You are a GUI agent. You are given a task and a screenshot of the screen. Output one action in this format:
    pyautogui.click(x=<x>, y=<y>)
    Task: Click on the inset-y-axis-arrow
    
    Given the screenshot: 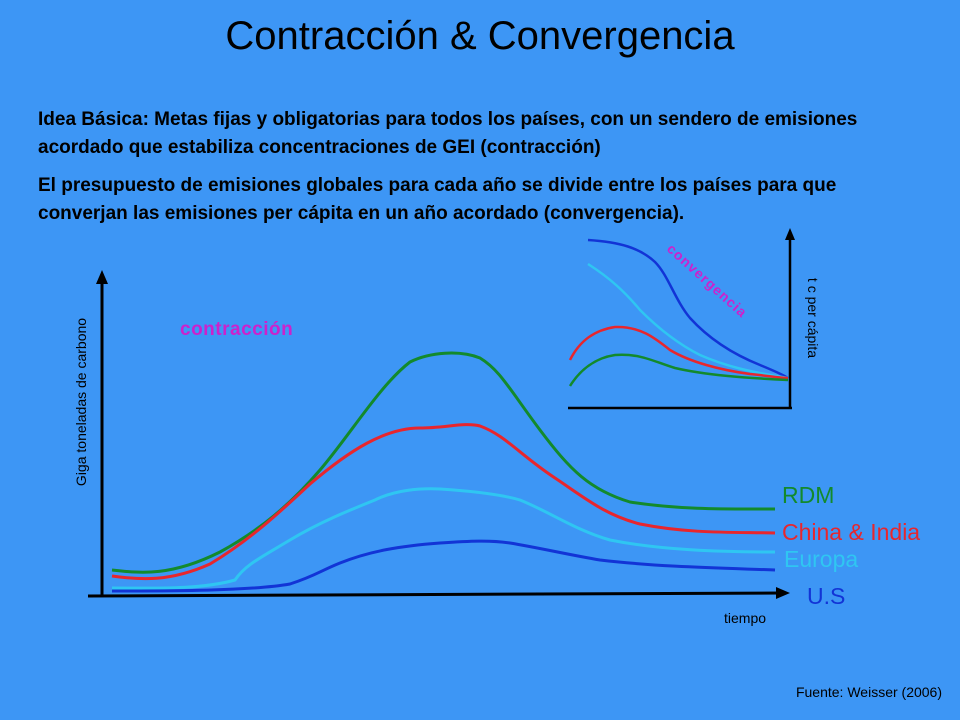 What is the action you would take?
    pyautogui.click(x=790, y=234)
    